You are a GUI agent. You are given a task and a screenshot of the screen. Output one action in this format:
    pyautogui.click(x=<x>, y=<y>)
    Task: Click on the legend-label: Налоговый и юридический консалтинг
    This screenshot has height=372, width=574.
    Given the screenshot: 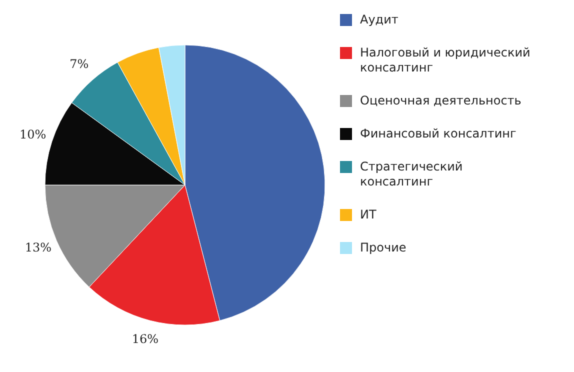 What is the action you would take?
    pyautogui.click(x=445, y=59)
    